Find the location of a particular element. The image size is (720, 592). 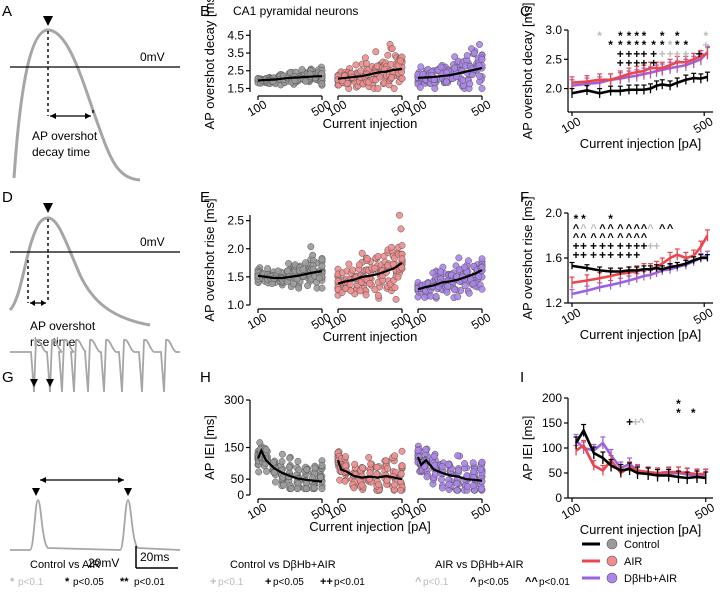

y-tick-label-F: 1.6 is located at coordinates (553, 258).